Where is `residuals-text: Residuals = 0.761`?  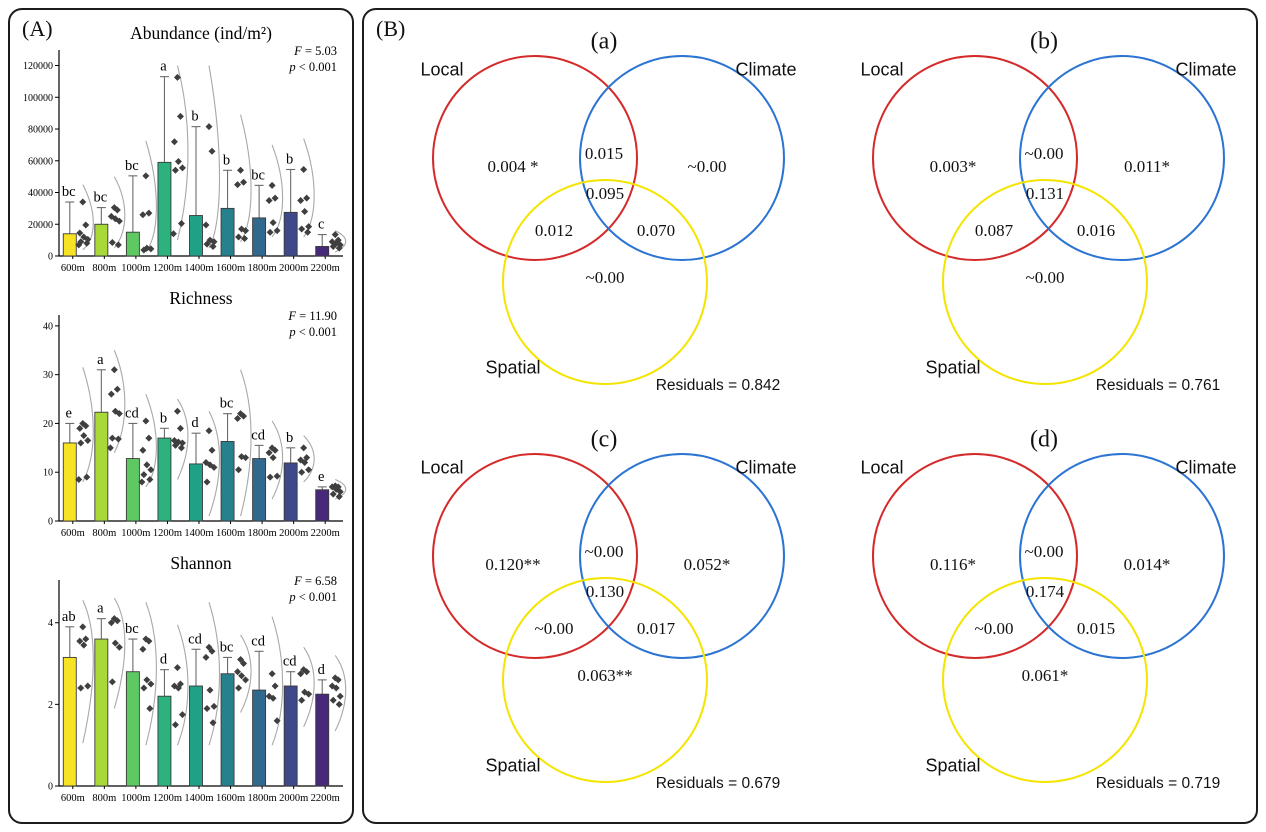
residuals-text: Residuals = 0.761 is located at coordinates (1158, 385).